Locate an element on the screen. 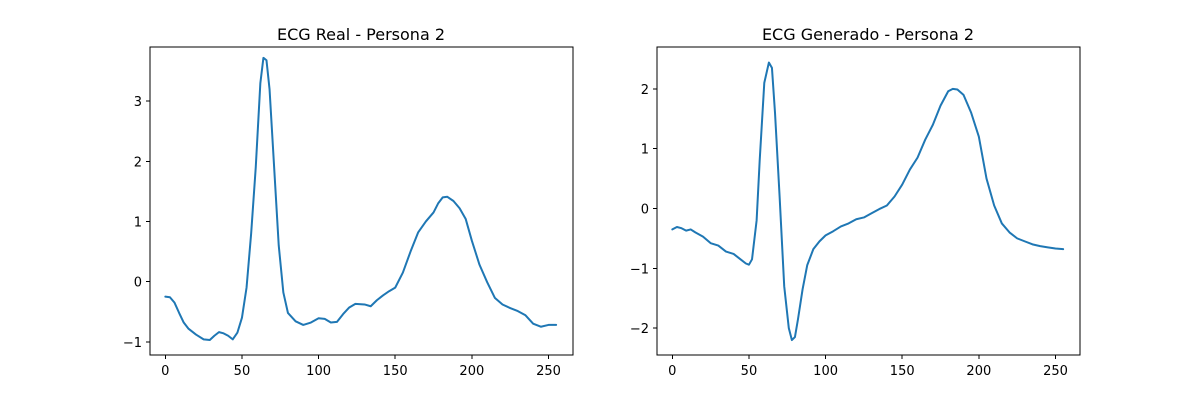 The height and width of the screenshot is (400, 1200). y-tick-label: −2 is located at coordinates (639, 329).